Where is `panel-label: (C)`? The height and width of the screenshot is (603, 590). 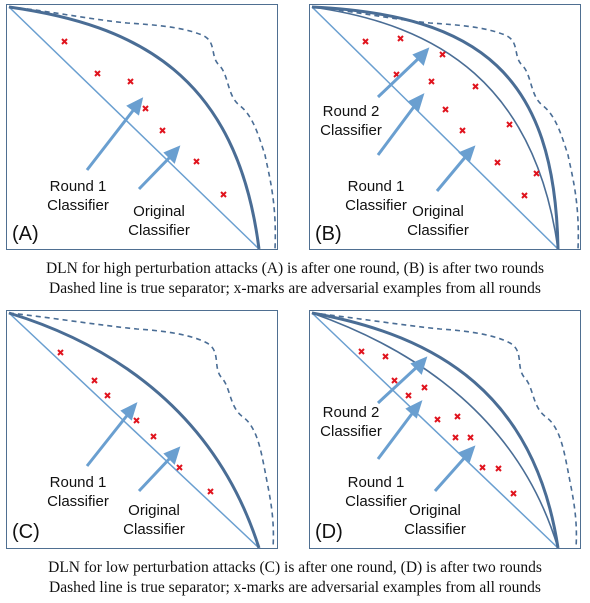
panel-label: (C) is located at coordinates (26, 532).